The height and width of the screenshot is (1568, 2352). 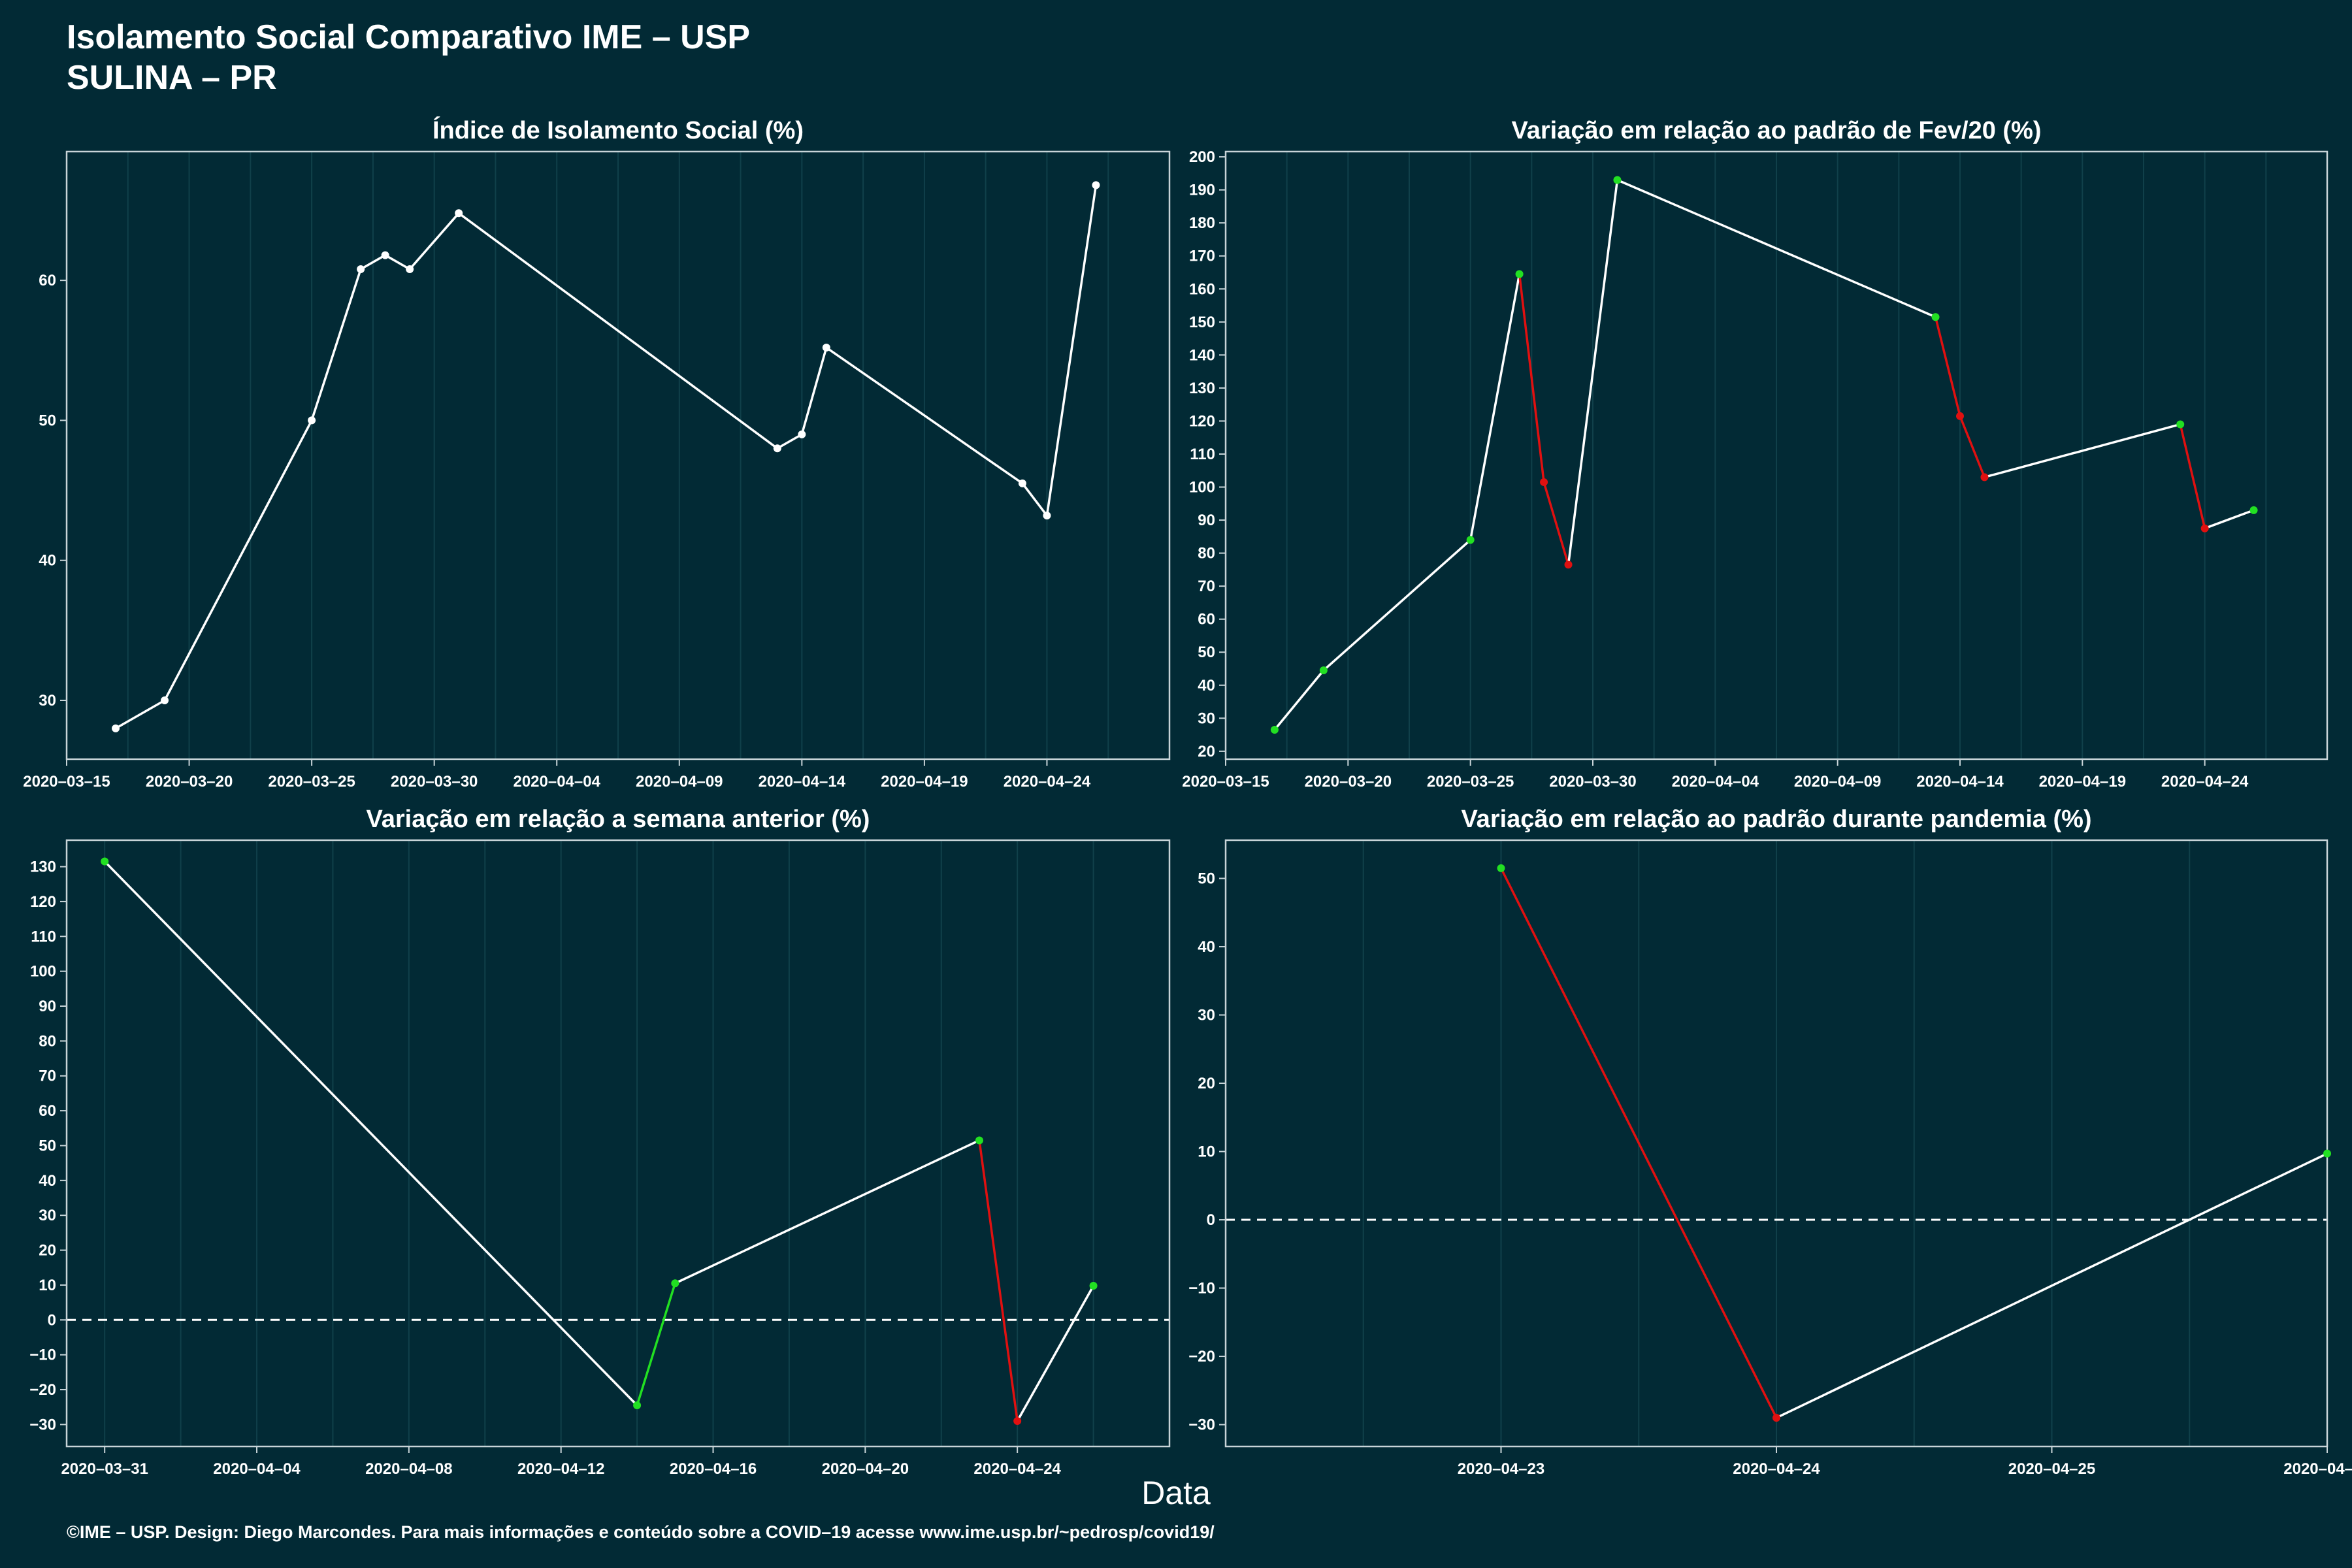 What do you see at coordinates (1501, 1469) in the screenshot?
I see `x-tick-label: 2020–04–23` at bounding box center [1501, 1469].